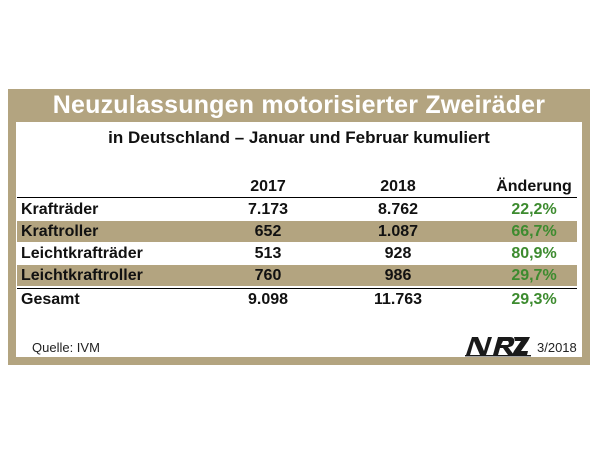  What do you see at coordinates (557, 347) in the screenshot?
I see `edition-label: 3/2018` at bounding box center [557, 347].